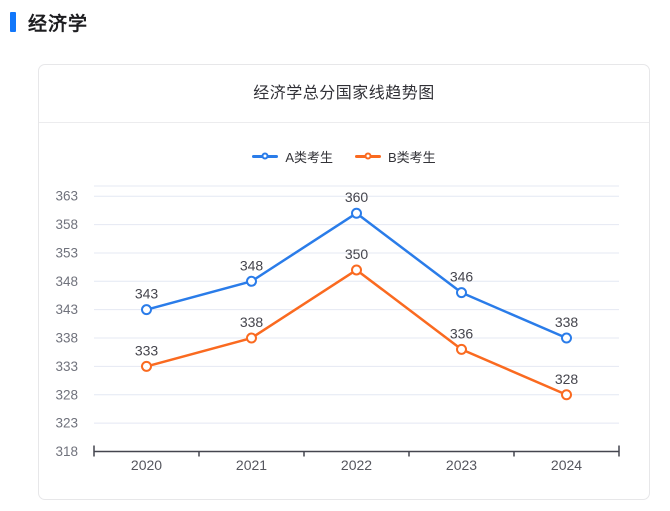 The image size is (670, 511). What do you see at coordinates (66, 281) in the screenshot?
I see `y-axis-tick-label: 348` at bounding box center [66, 281].